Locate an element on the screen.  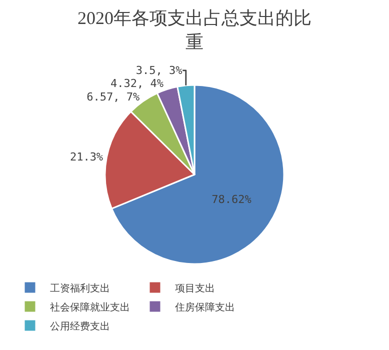
legend-label: 项目支出 is located at coordinates (195, 288).